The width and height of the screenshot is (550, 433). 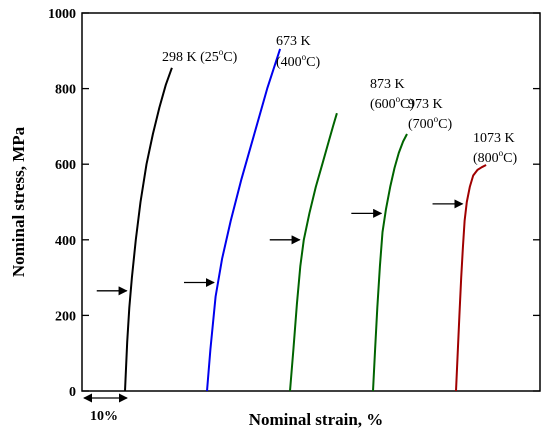 I want to click on y-tick-label: 200, so click(x=65, y=316).